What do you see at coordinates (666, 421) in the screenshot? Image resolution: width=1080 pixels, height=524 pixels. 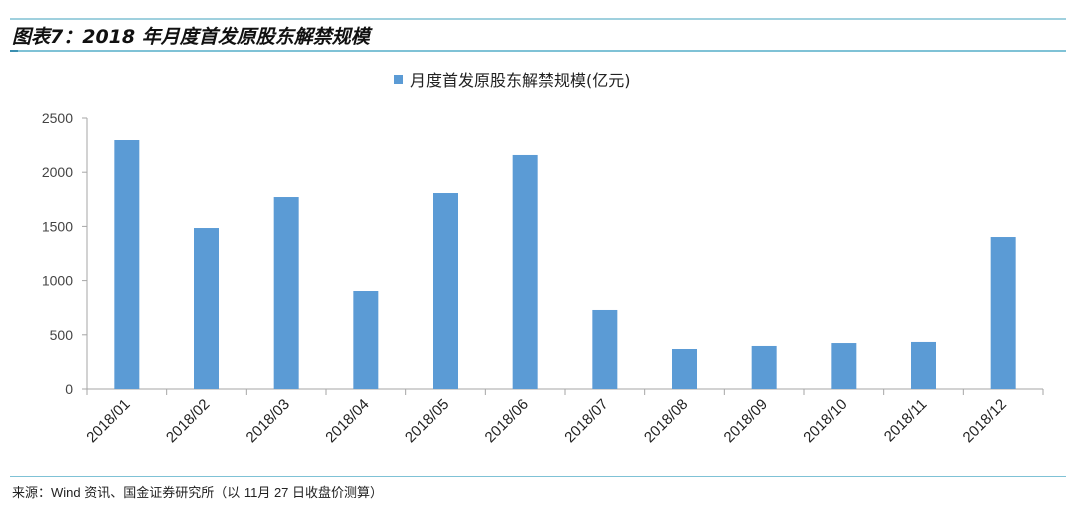 I see `x-tick-label: 2018/08` at bounding box center [666, 421].